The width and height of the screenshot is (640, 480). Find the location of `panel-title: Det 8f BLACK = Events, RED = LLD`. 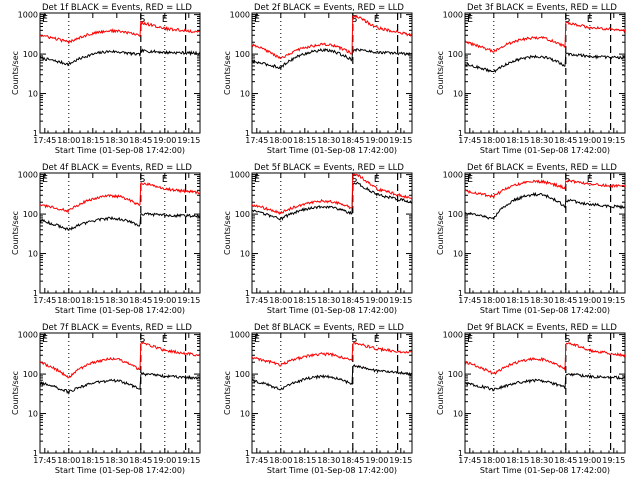

panel-title: Det 8f BLACK = Events, RED = LLD is located at coordinates (329, 328).